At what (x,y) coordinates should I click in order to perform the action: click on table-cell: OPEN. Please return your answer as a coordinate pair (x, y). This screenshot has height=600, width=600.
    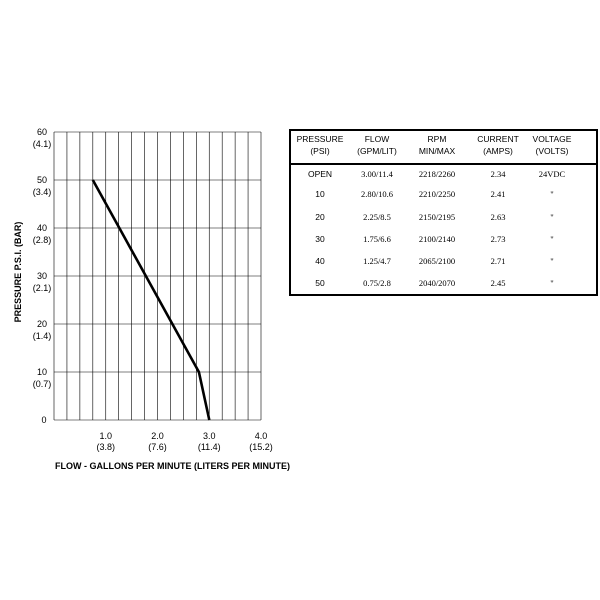
    Looking at the image, I should click on (320, 174).